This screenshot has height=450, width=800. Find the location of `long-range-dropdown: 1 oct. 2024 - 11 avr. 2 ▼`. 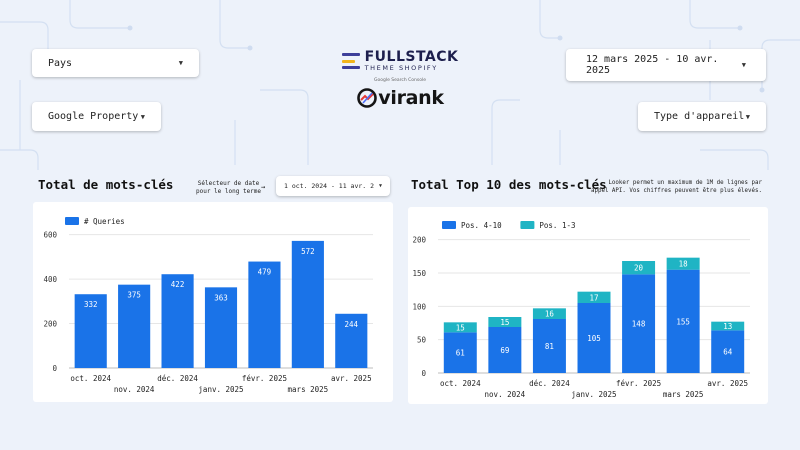

long-range-dropdown: 1 oct. 2024 - 11 avr. 2 ▼ is located at coordinates (333, 186).